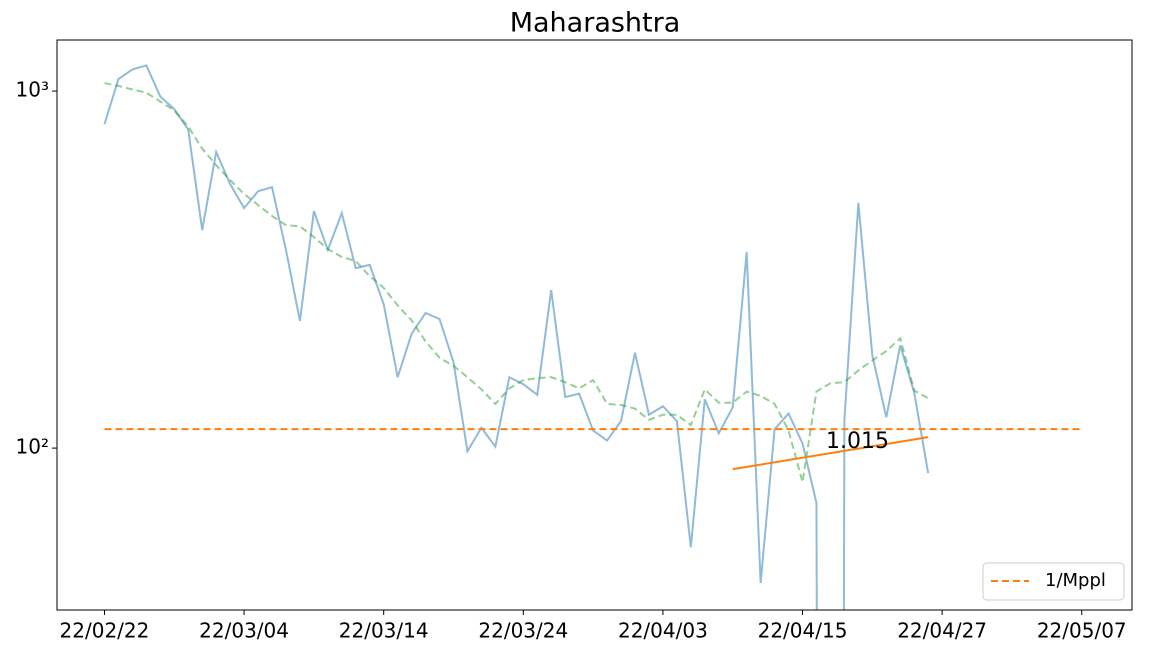 This screenshot has width=1152, height=652. I want to click on x-tick-label: 22/04/03, so click(663, 631).